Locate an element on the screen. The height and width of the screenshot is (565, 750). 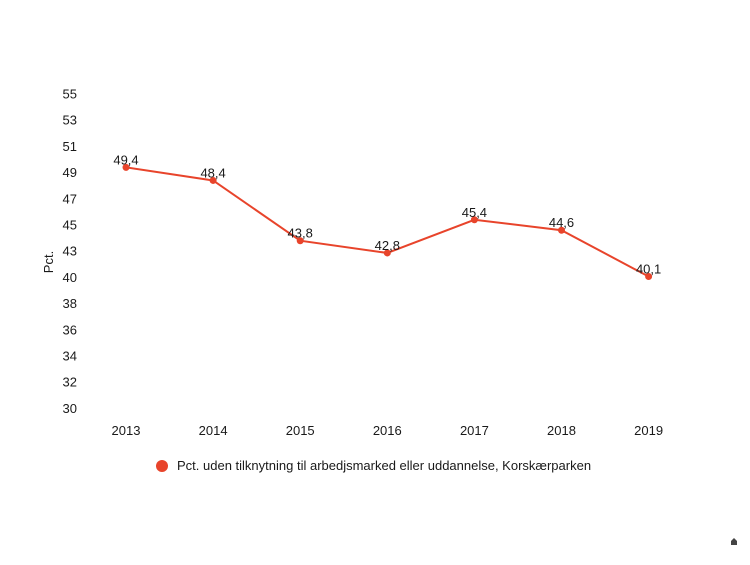
y-axis-ticks: 30 32 34 36 38 40 43 45 47 49 51 53 55 is located at coordinates (70, 251).